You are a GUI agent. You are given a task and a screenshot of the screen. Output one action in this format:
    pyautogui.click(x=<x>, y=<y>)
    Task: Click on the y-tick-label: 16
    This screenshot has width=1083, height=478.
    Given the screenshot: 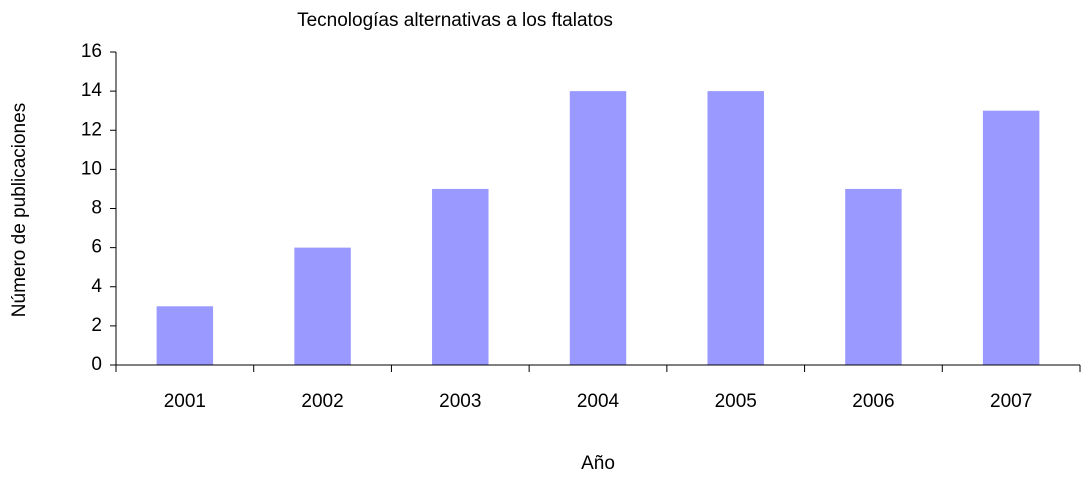 What is the action you would take?
    pyautogui.click(x=91, y=51)
    